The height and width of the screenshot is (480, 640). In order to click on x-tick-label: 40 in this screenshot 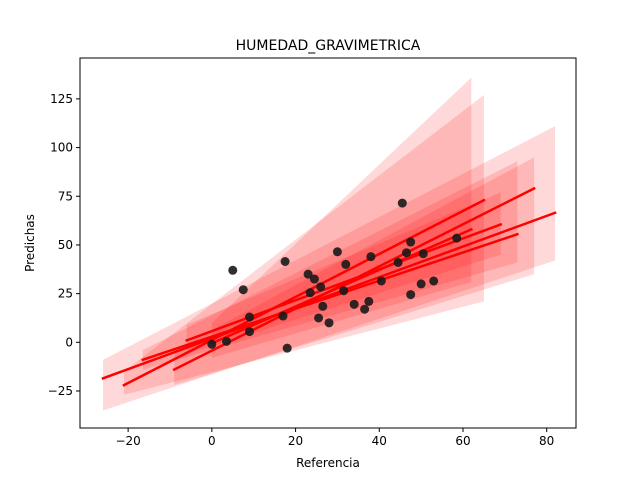, I will do `click(379, 441)`.